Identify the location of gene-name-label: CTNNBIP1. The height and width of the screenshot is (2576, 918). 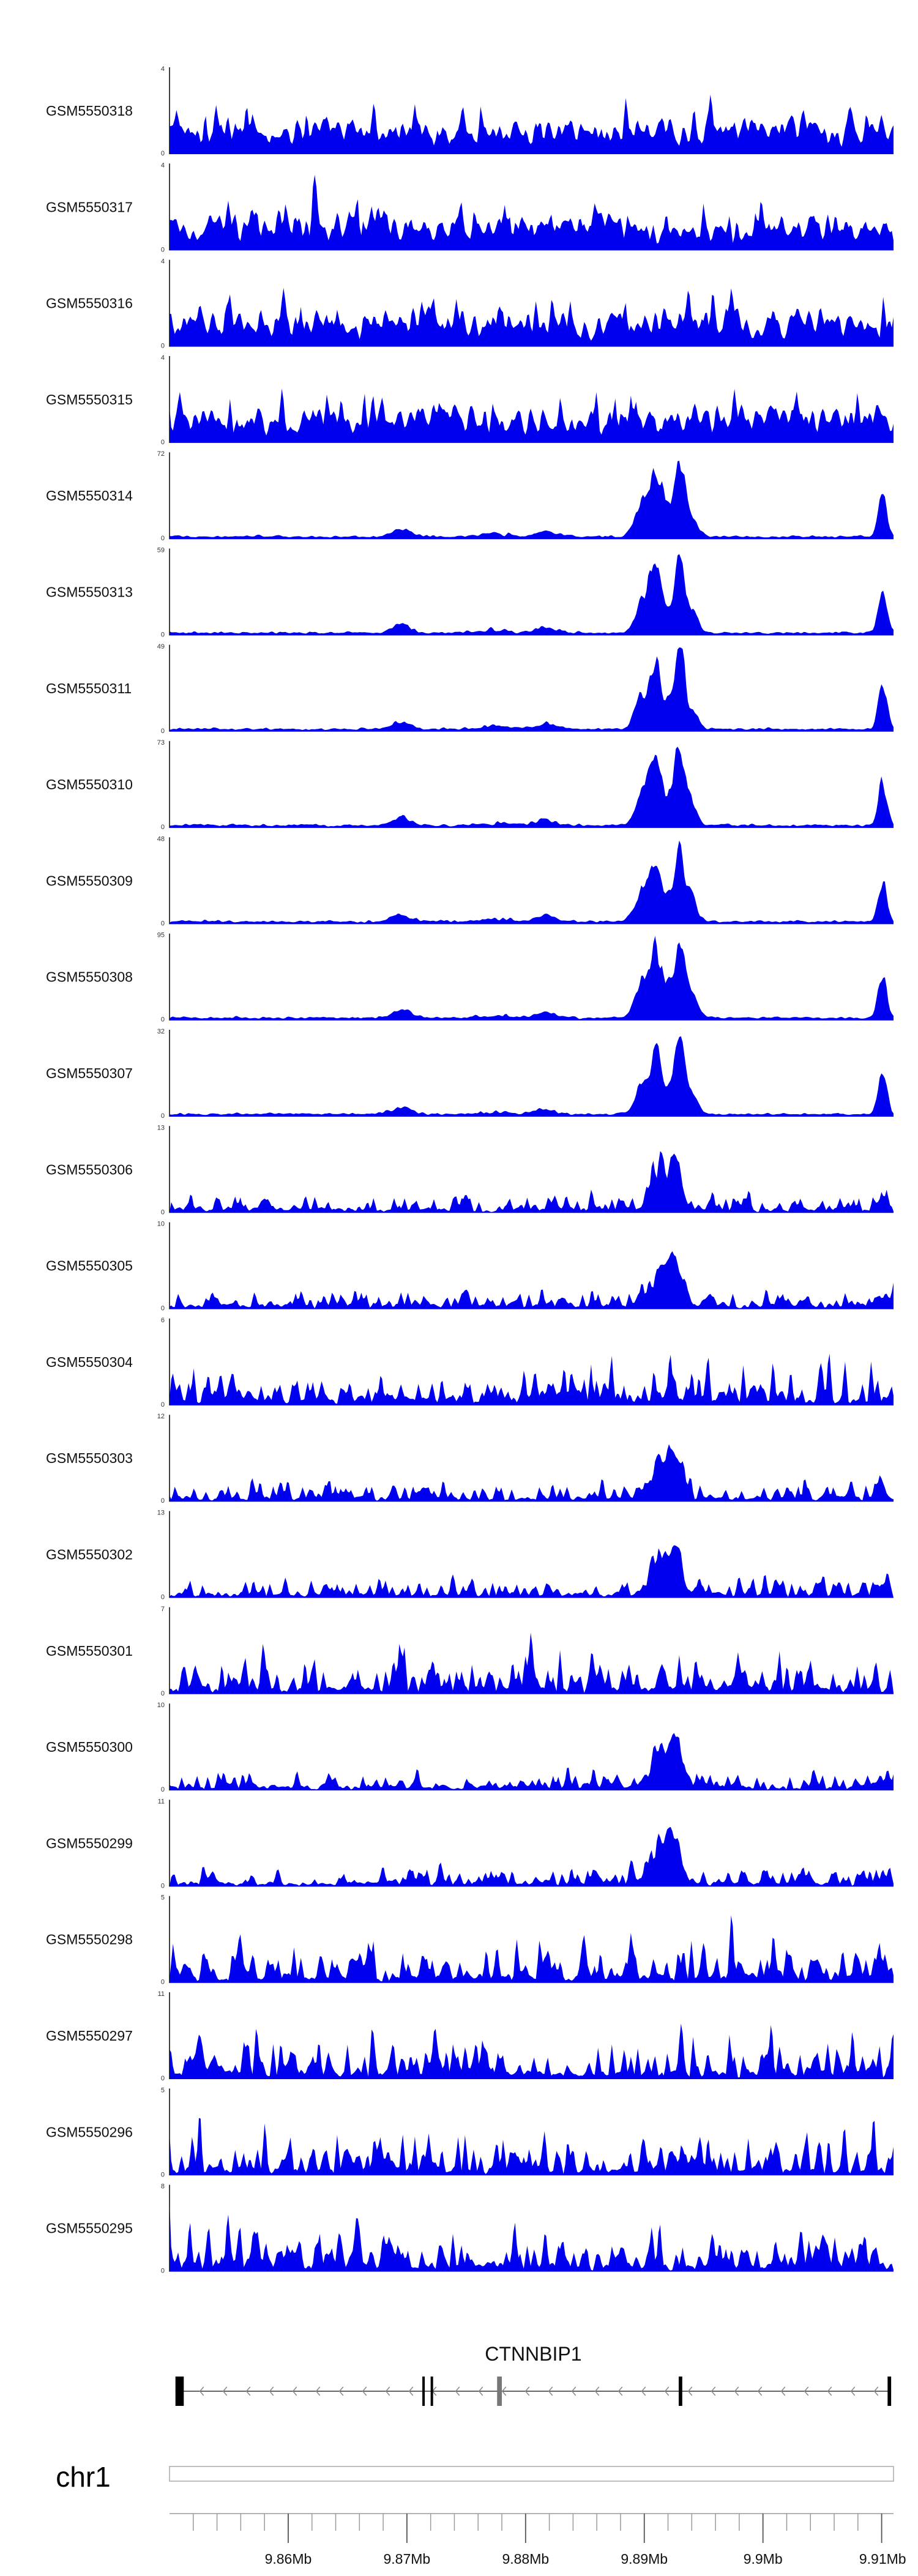
(533, 2354).